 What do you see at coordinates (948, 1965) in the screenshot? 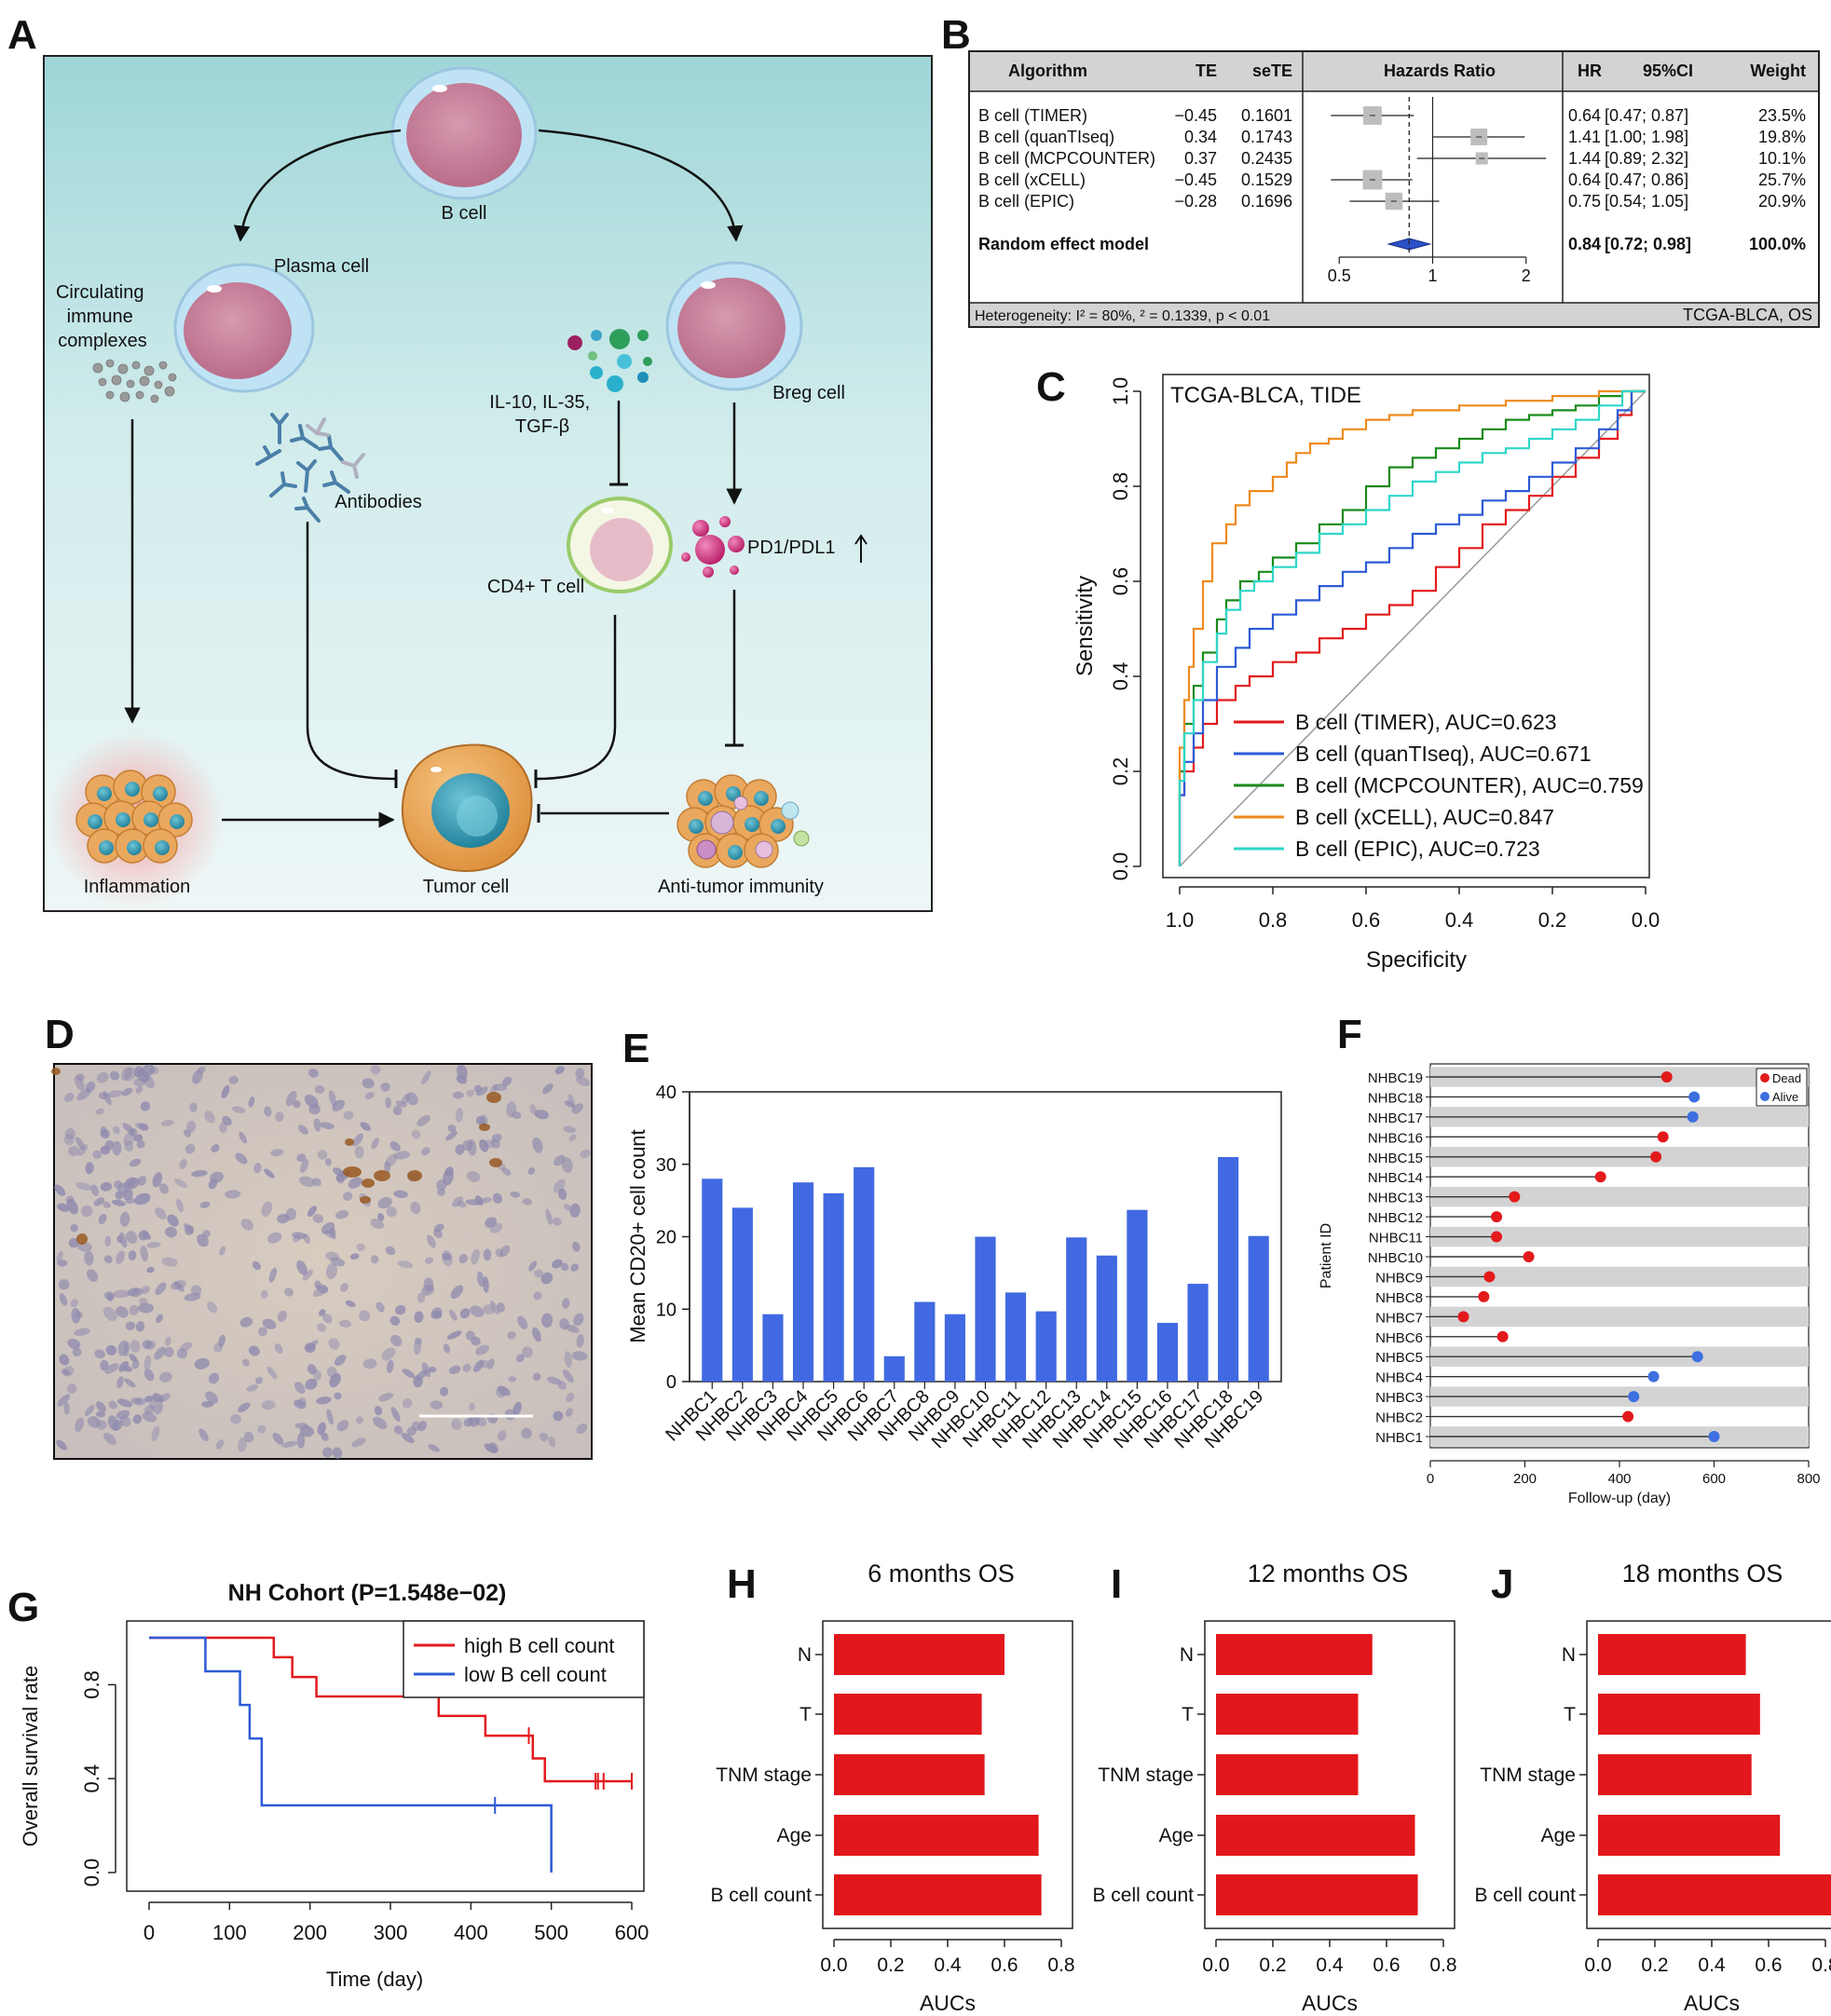
I see `auc-x-tick-label: 0.4` at bounding box center [948, 1965].